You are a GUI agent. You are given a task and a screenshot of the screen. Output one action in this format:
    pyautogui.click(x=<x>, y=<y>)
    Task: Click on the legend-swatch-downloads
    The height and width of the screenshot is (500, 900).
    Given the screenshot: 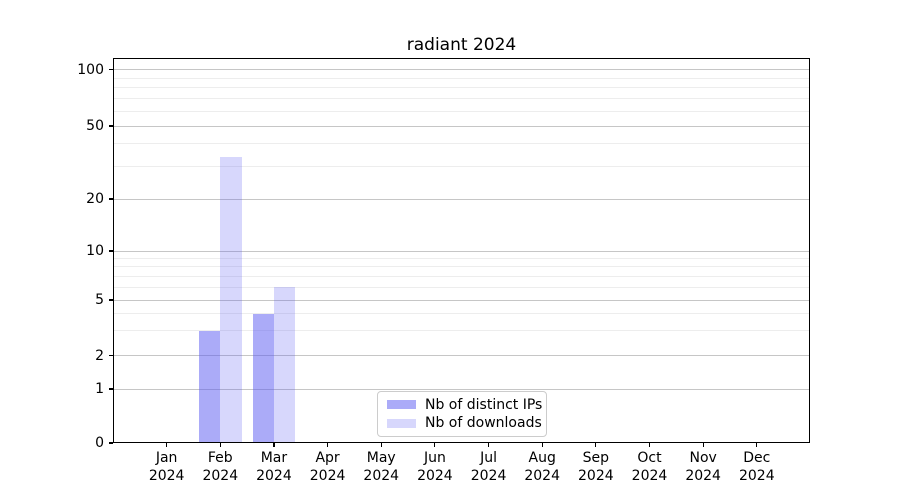 What is the action you would take?
    pyautogui.click(x=401, y=423)
    